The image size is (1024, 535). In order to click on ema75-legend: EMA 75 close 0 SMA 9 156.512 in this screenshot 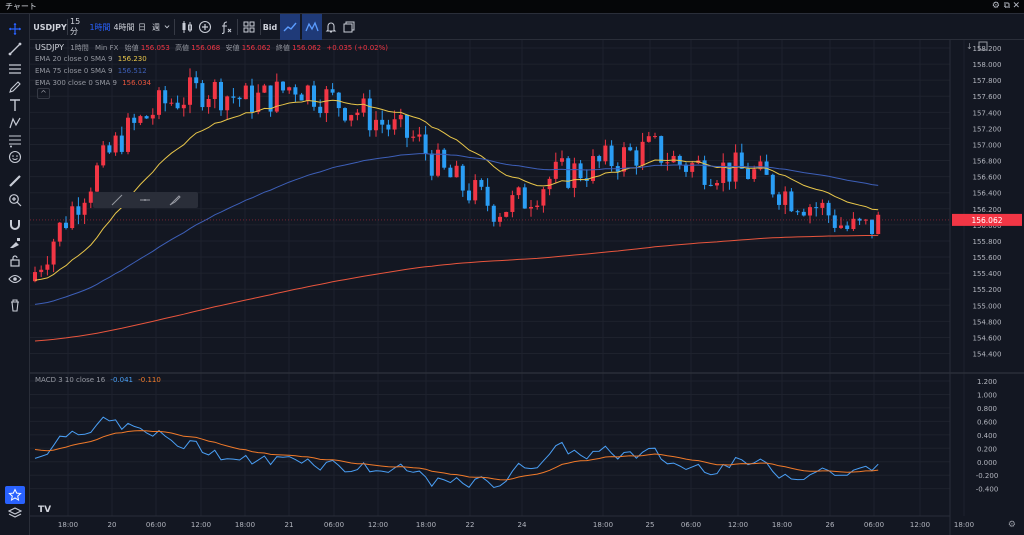, I will do `click(91, 71)`.